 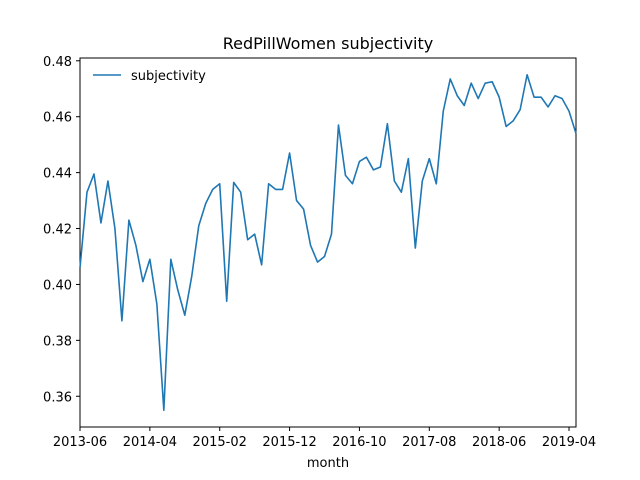 I want to click on legend: subjectivity, so click(x=149, y=76).